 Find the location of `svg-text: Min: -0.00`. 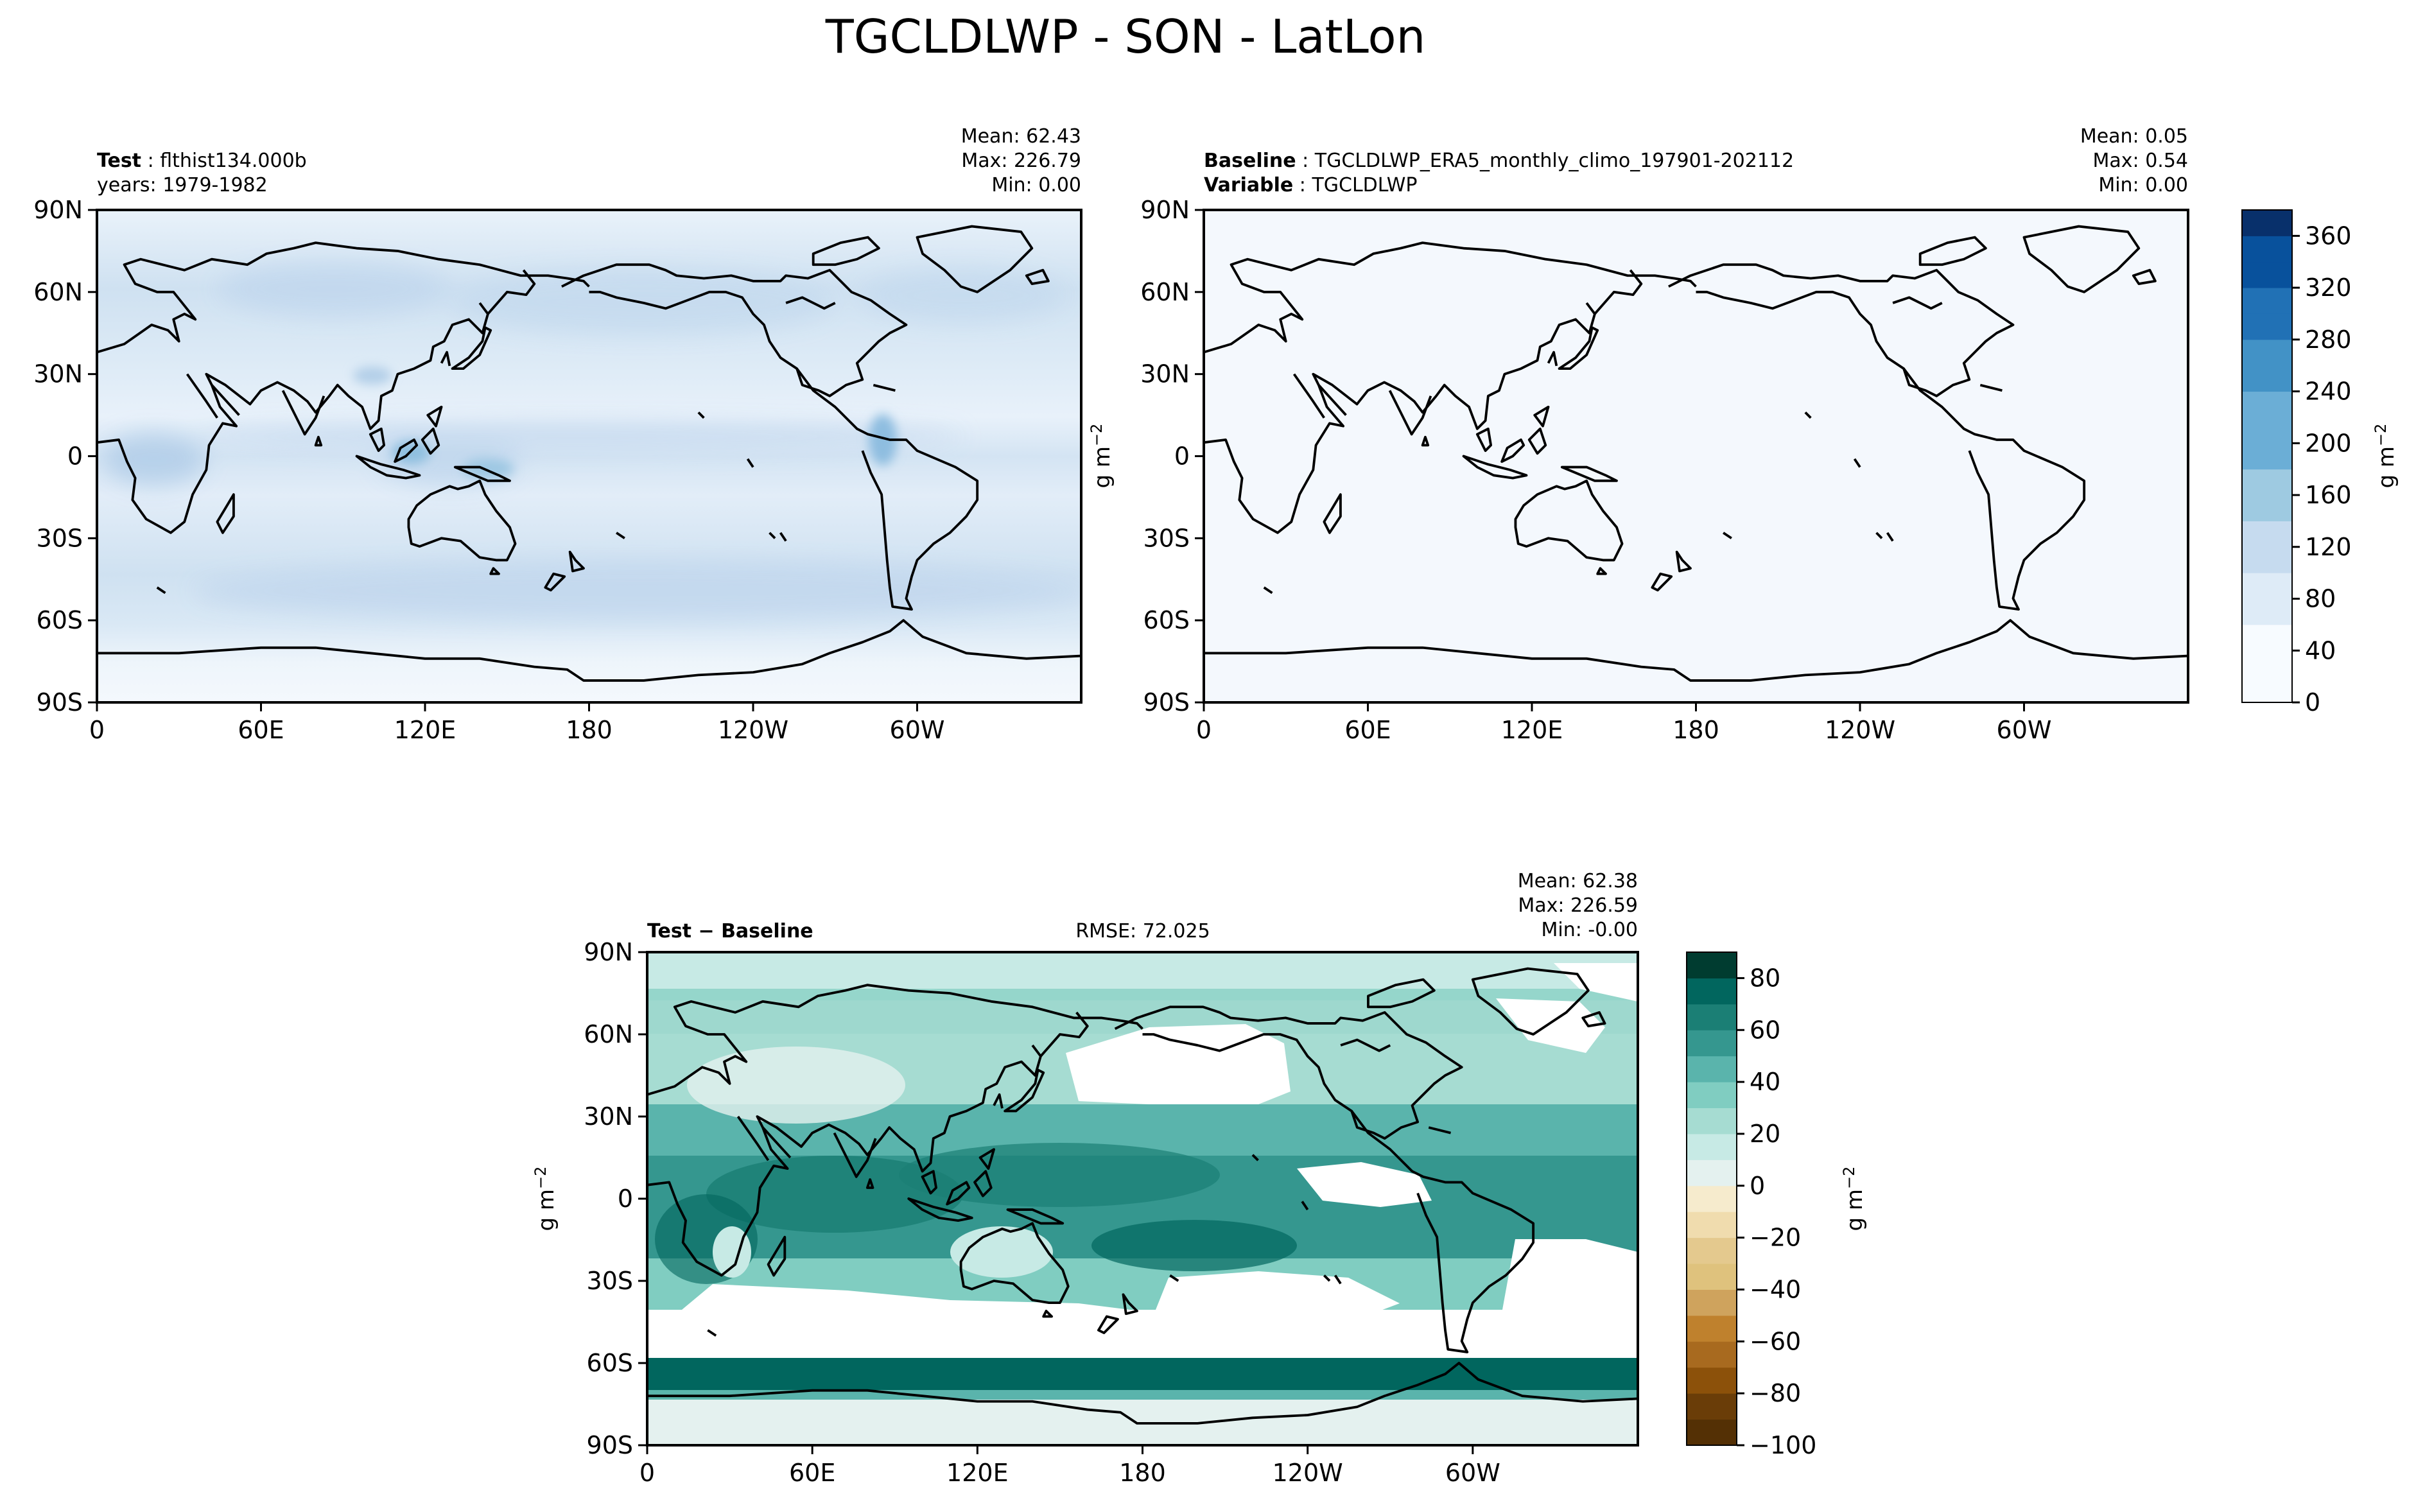

svg-text: Min: -0.00 is located at coordinates (1589, 930).